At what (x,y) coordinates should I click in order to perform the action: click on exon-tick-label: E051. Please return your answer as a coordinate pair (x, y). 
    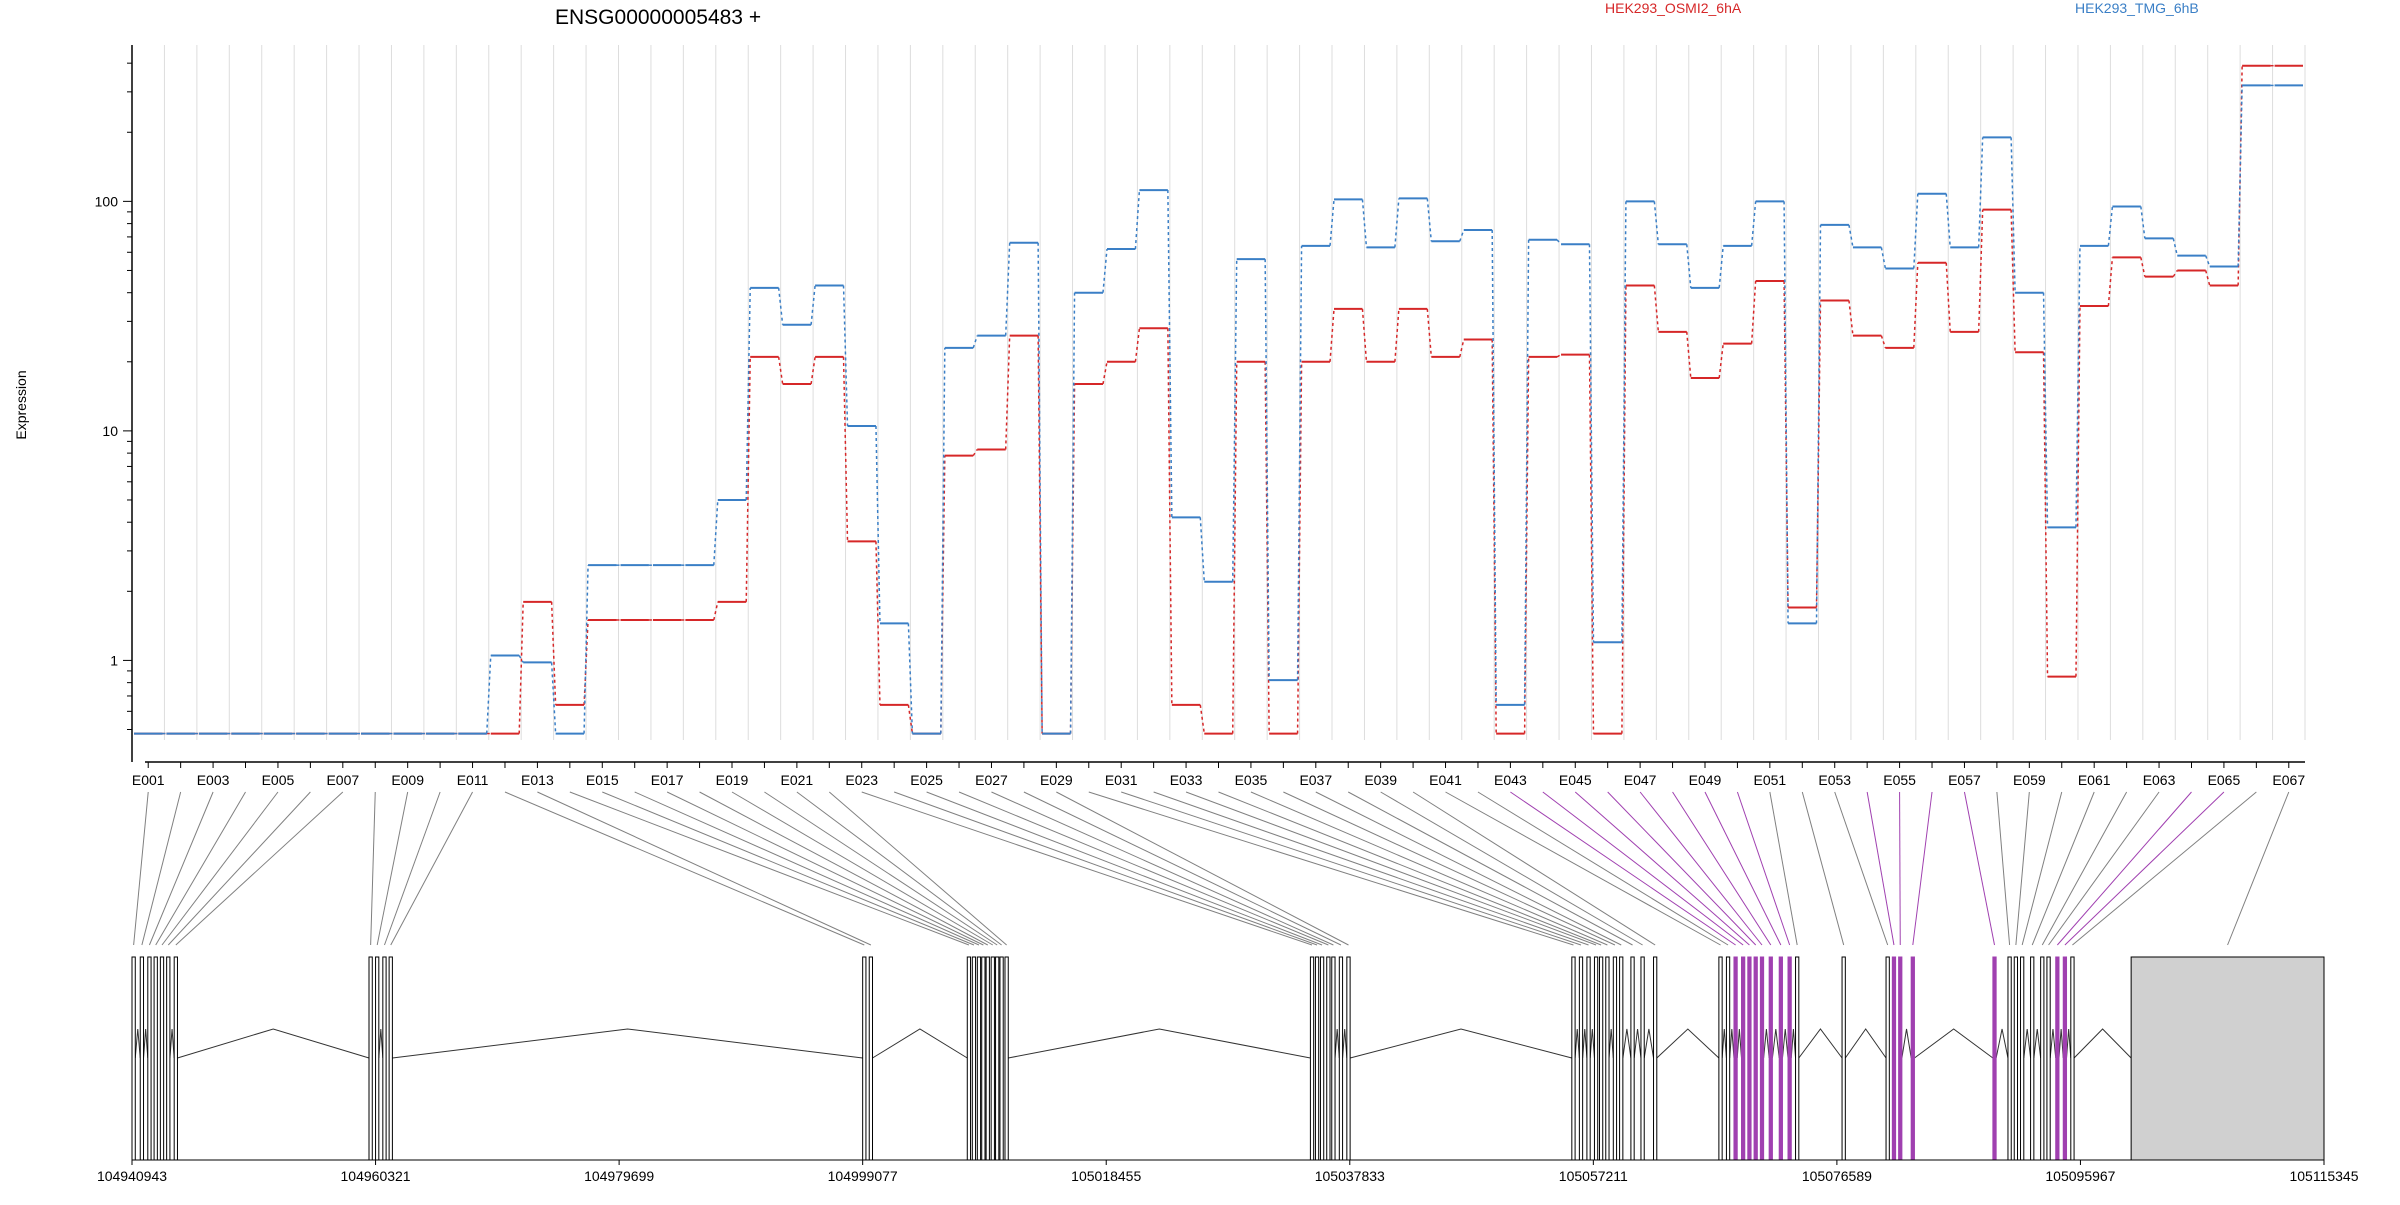
    Looking at the image, I should click on (1770, 780).